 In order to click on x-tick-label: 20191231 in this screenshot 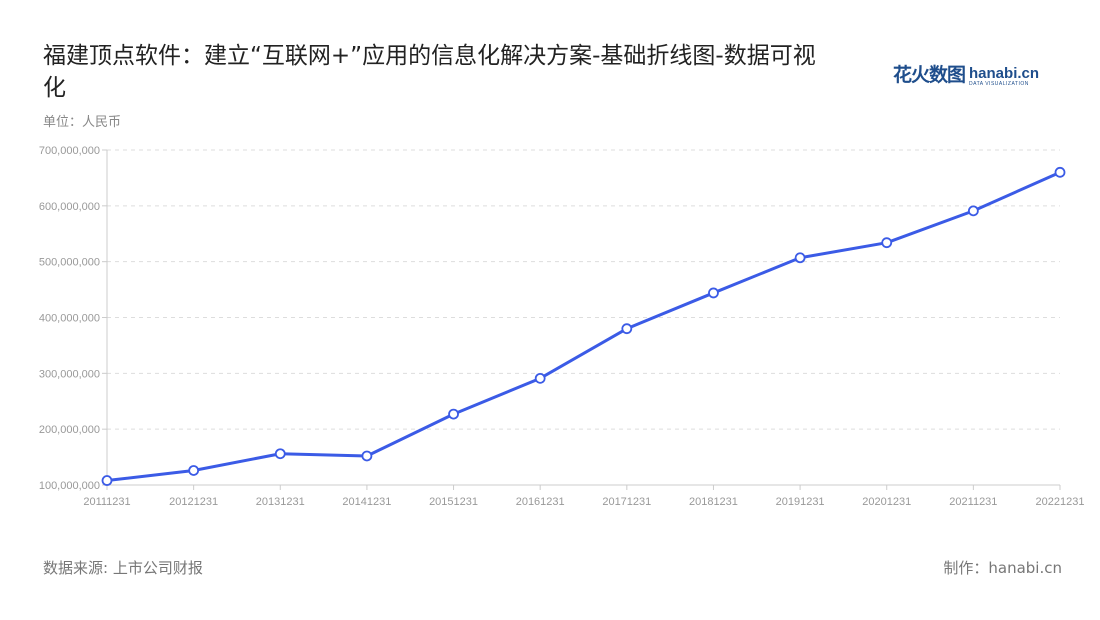, I will do `click(800, 502)`.